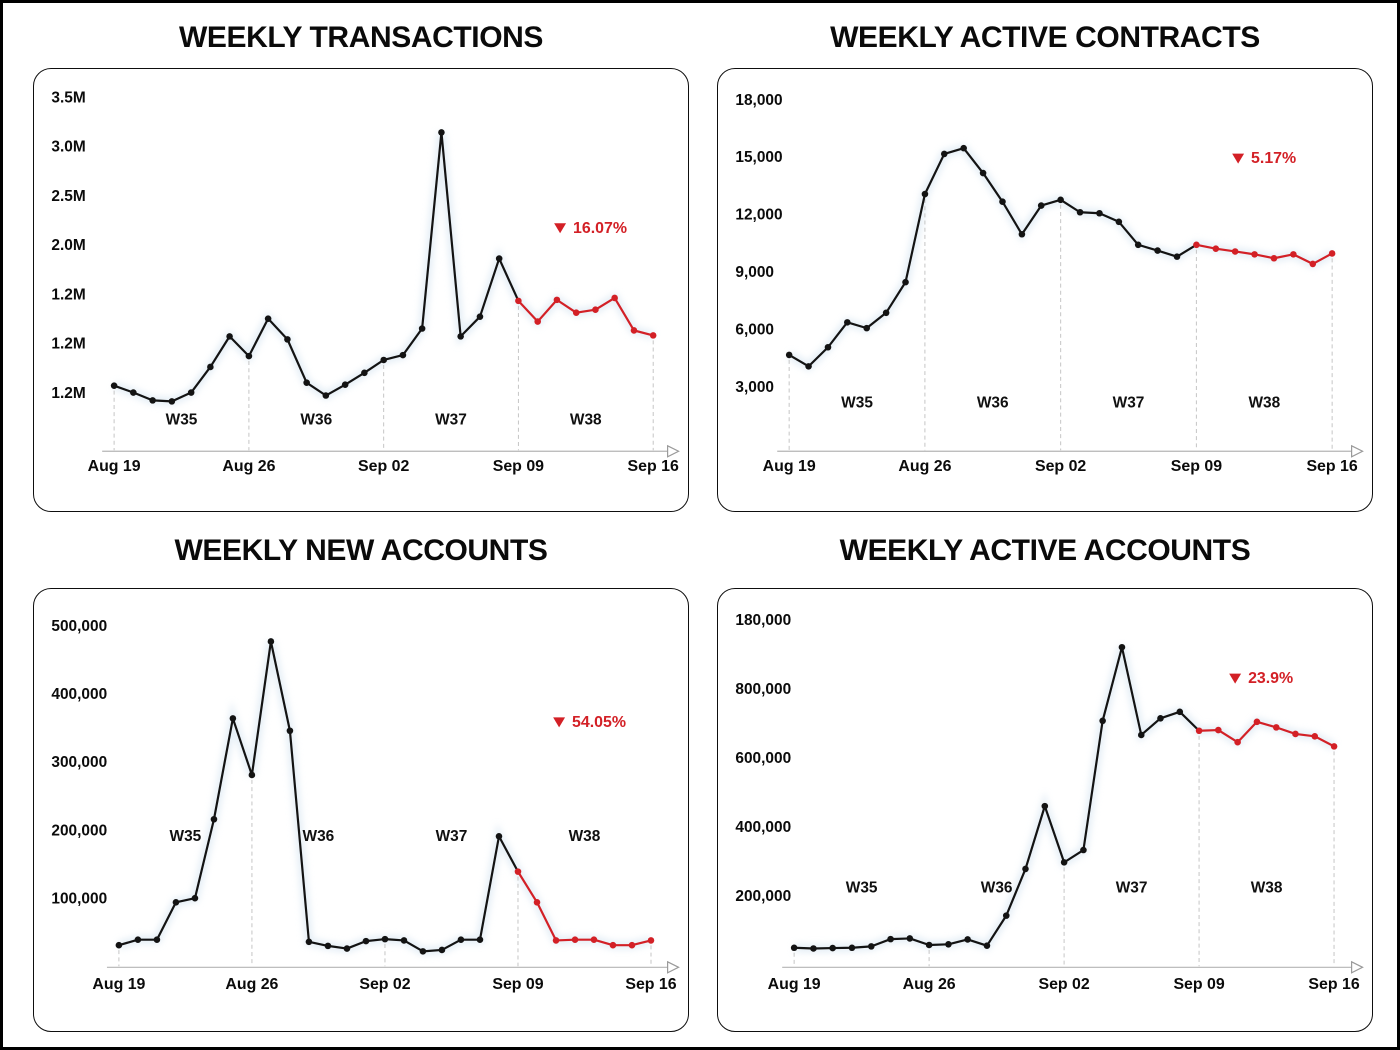  I want to click on week-label: W37, so click(1129, 402).